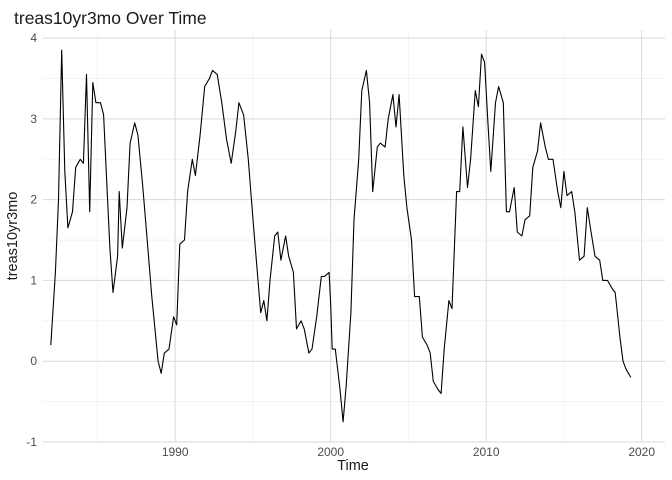 The image size is (672, 480). I want to click on x-tick-label: 2010, so click(486, 452).